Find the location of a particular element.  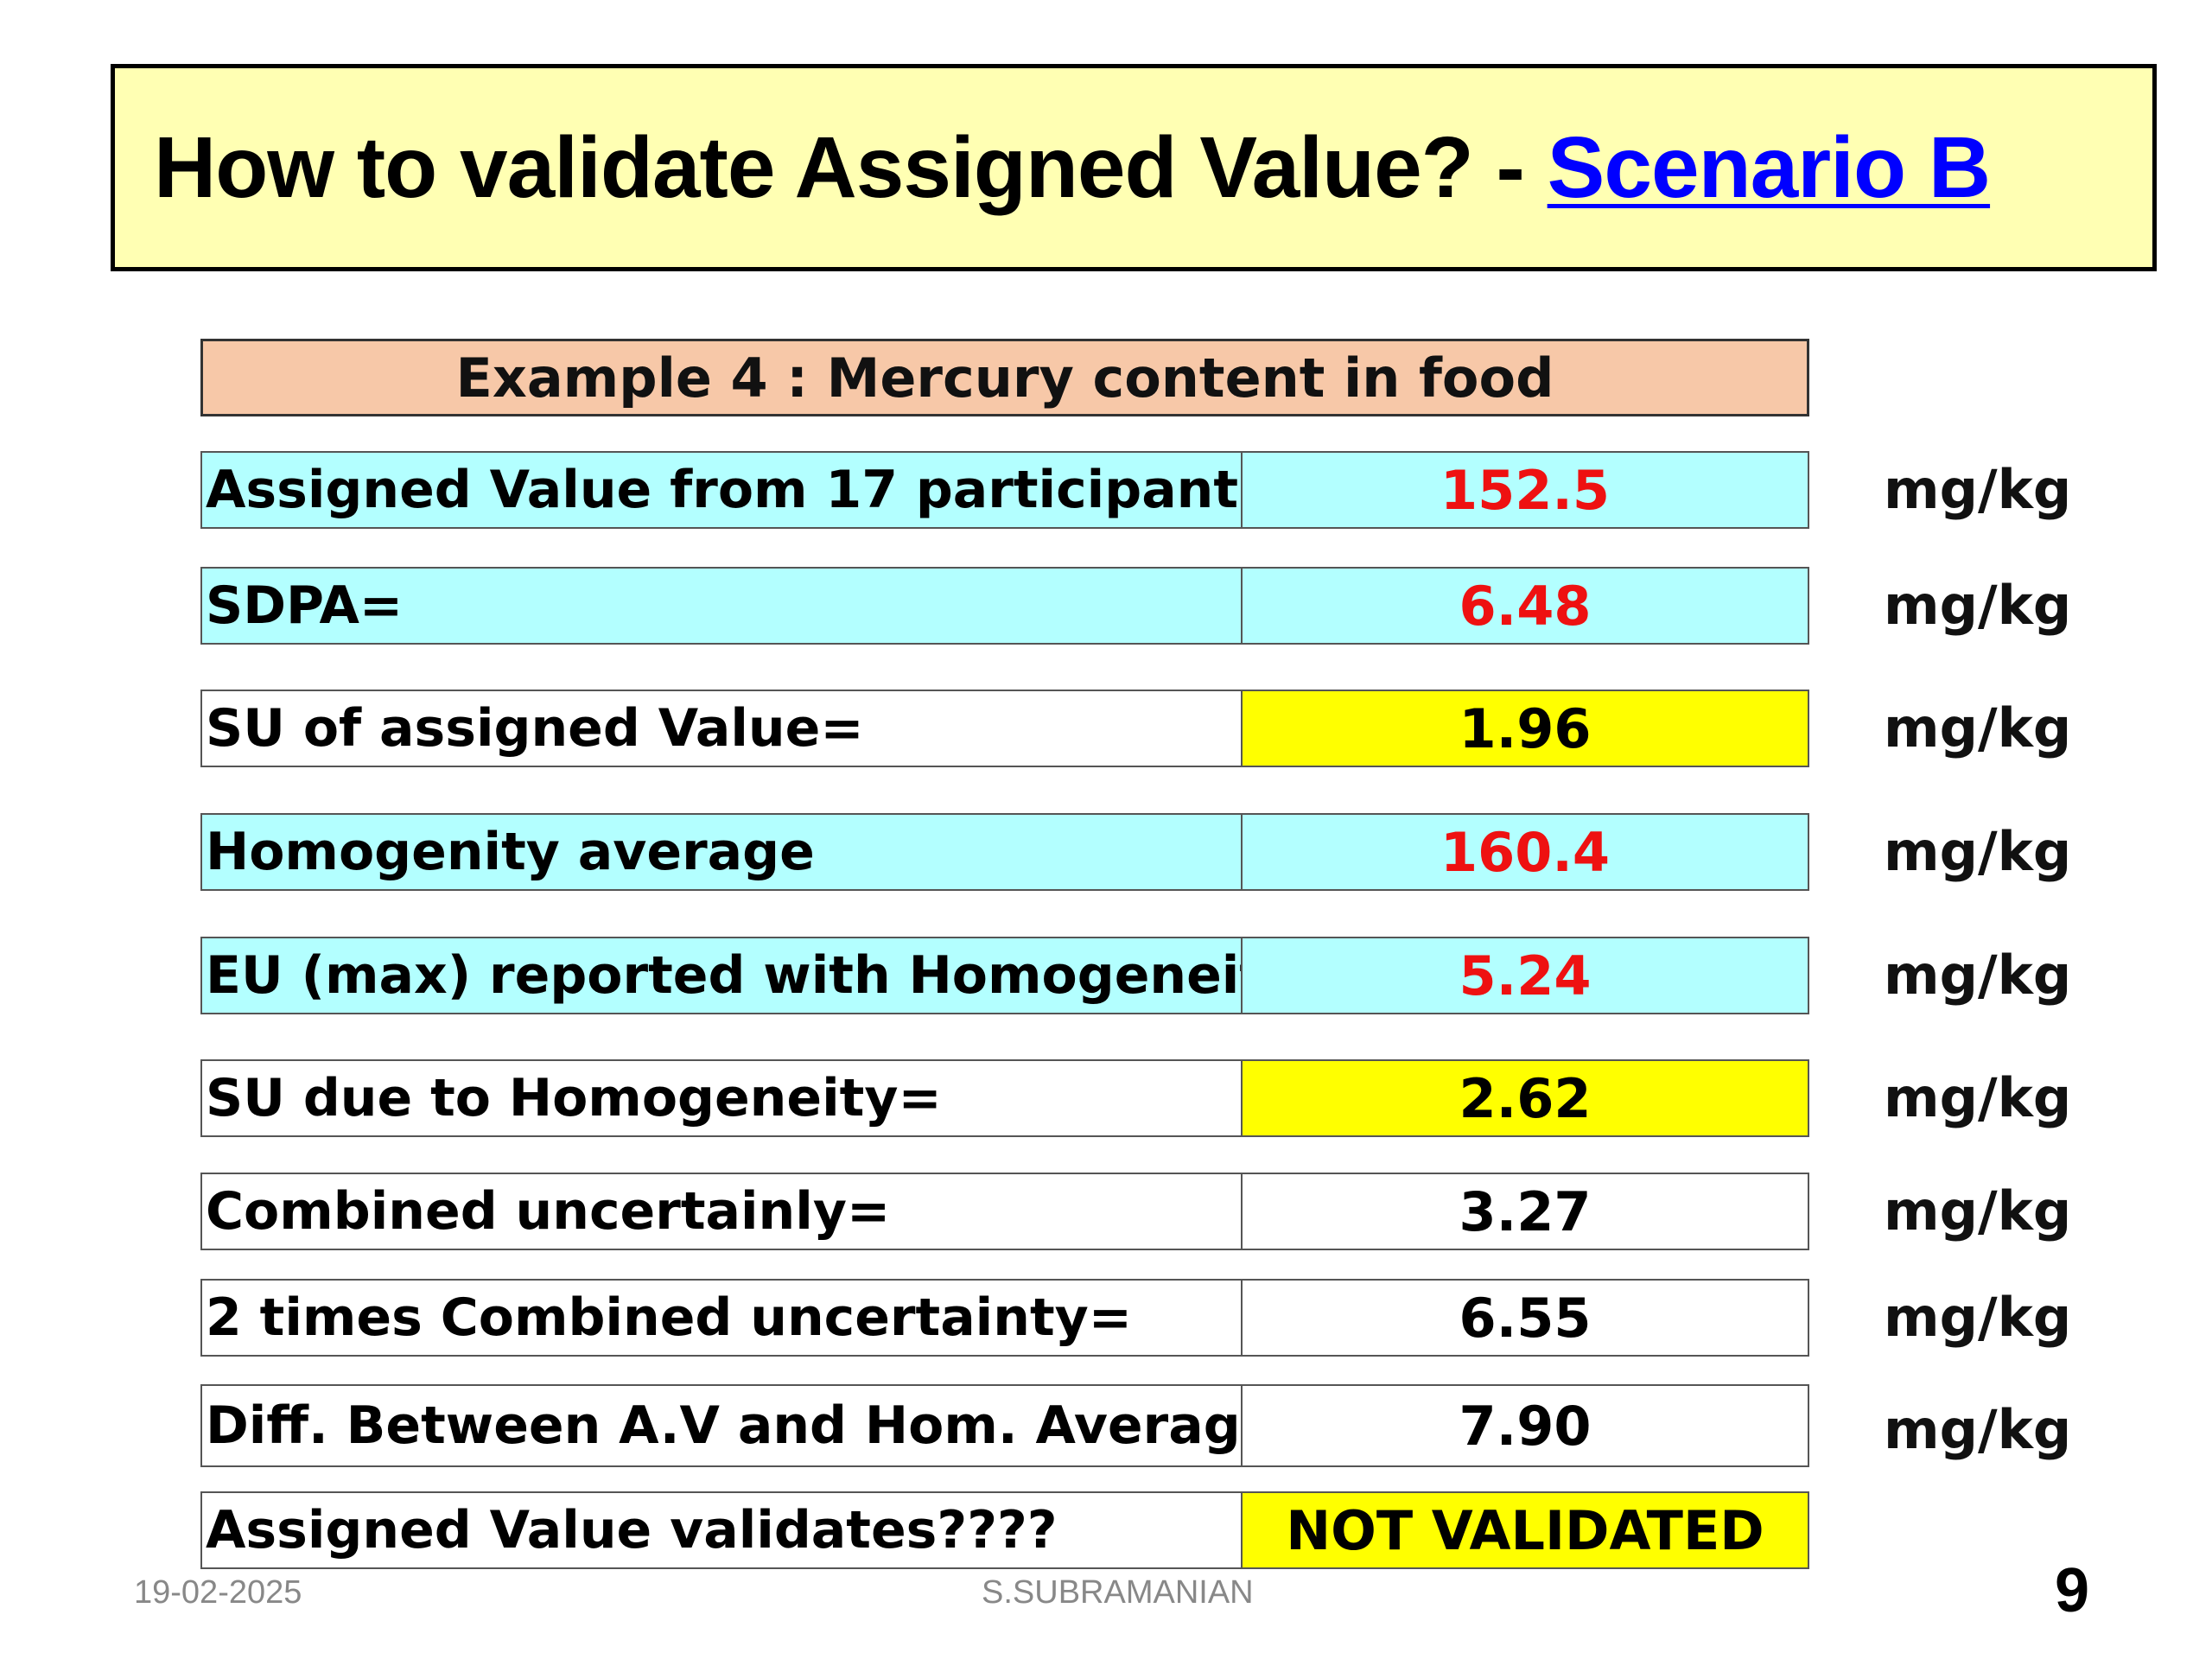

footer-author: S.SUBRAMANIAN is located at coordinates (1118, 1592).